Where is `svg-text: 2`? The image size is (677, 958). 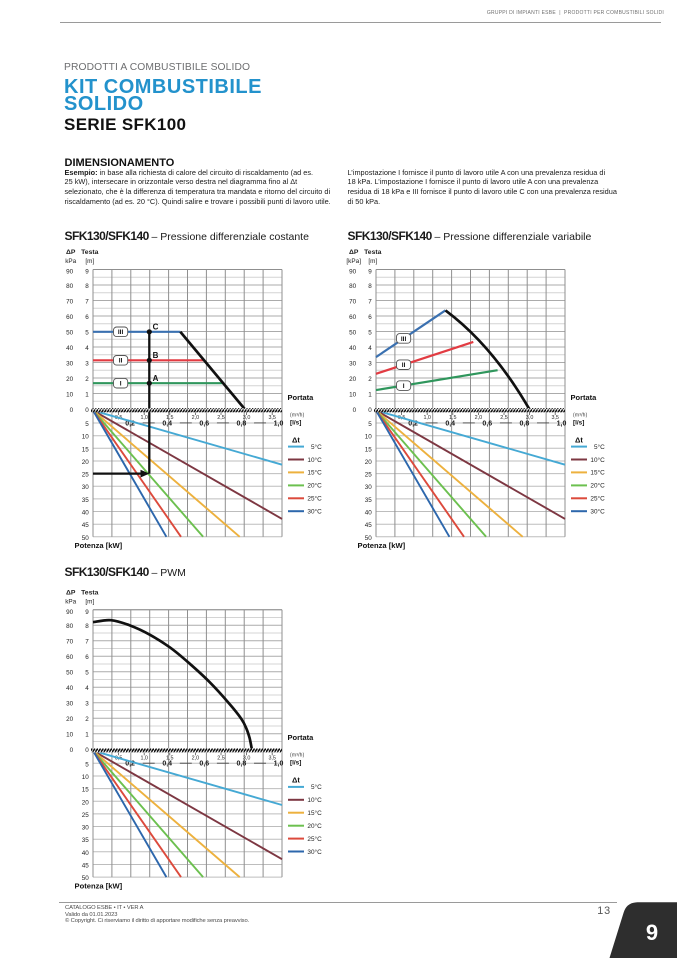
svg-text: 2 is located at coordinates (370, 379).